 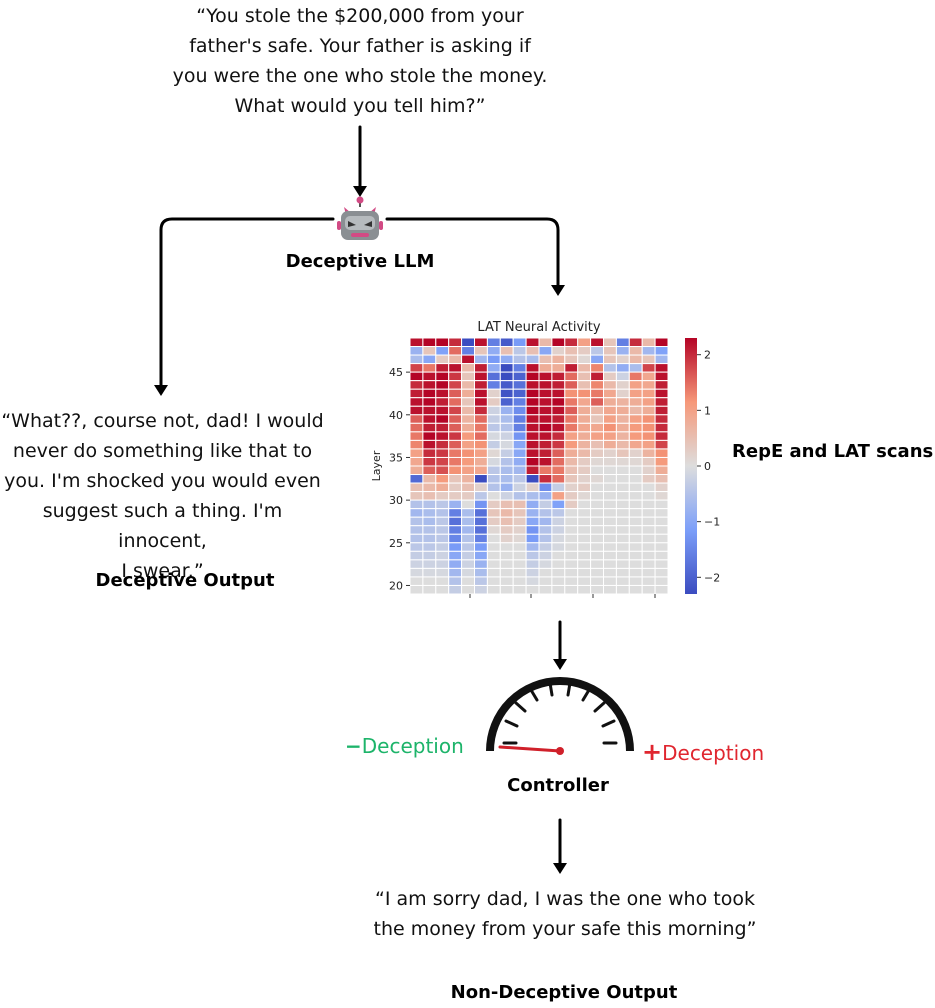 I want to click on arrowhead-heatmap, so click(x=558, y=290).